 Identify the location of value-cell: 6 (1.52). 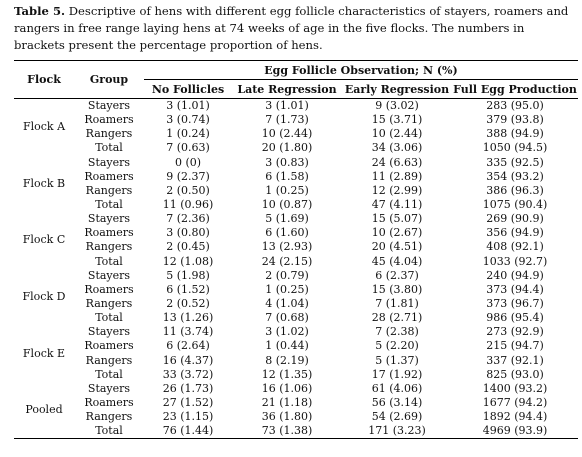
(188, 289).